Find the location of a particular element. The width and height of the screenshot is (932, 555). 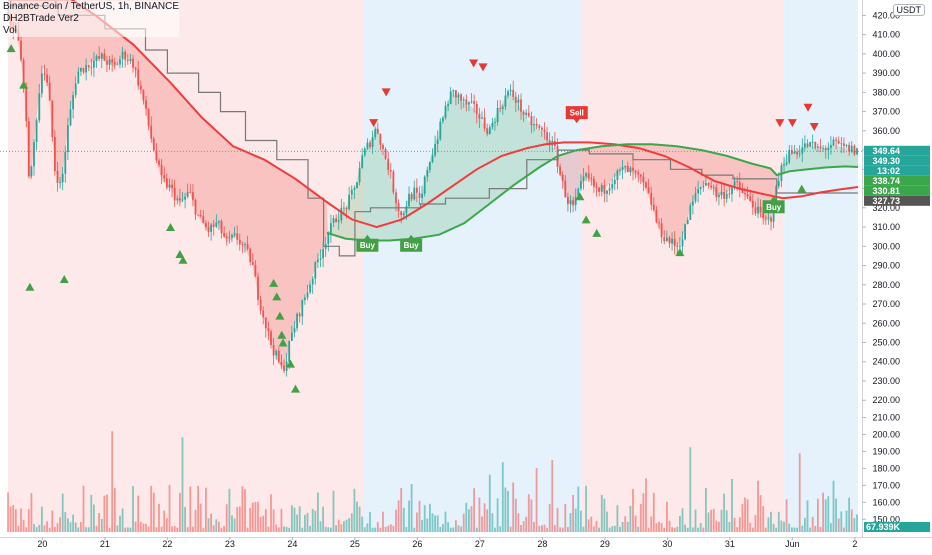

currency-selector: USDT is located at coordinates (908, 10).